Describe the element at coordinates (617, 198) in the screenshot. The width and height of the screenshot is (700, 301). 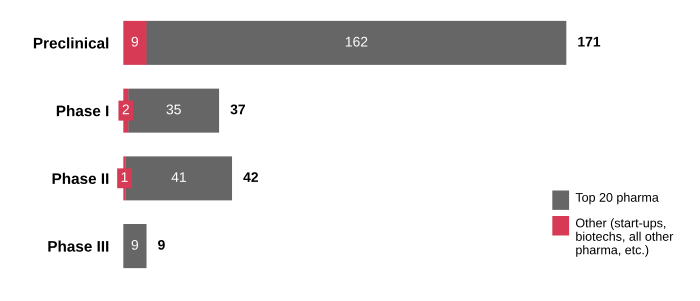
I see `legend-label: Top 20 pharma` at that location.